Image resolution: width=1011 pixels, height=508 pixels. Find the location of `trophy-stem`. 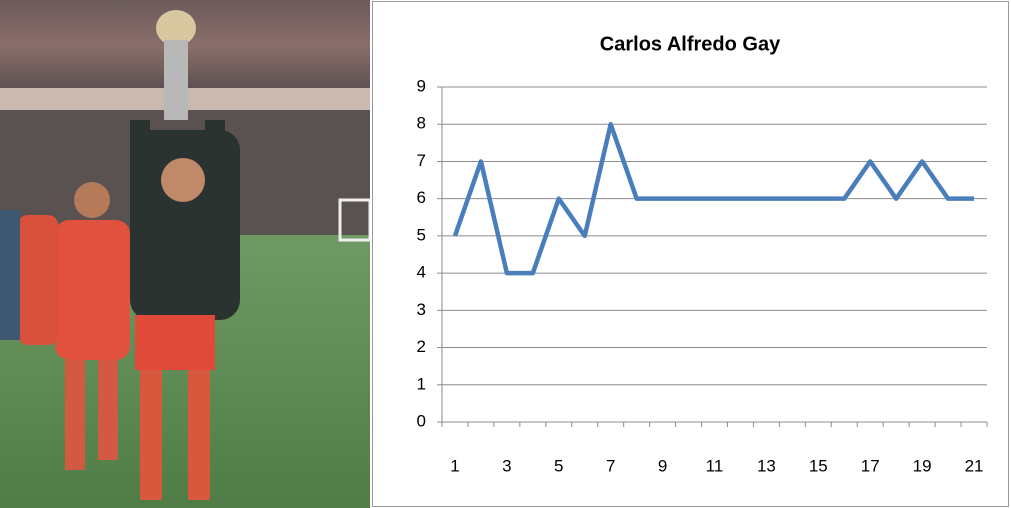

trophy-stem is located at coordinates (176, 80).